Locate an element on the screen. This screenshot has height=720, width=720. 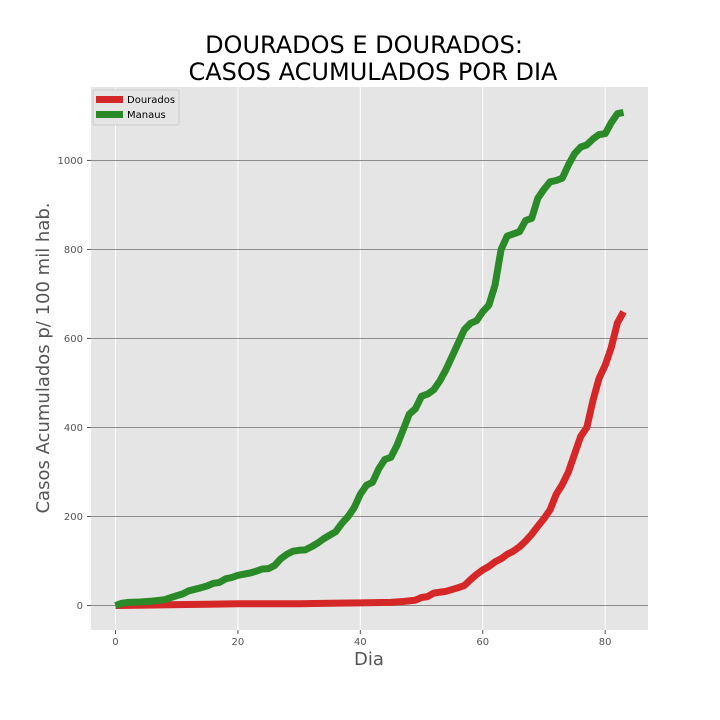
x-tick-label: 40 is located at coordinates (360, 642).